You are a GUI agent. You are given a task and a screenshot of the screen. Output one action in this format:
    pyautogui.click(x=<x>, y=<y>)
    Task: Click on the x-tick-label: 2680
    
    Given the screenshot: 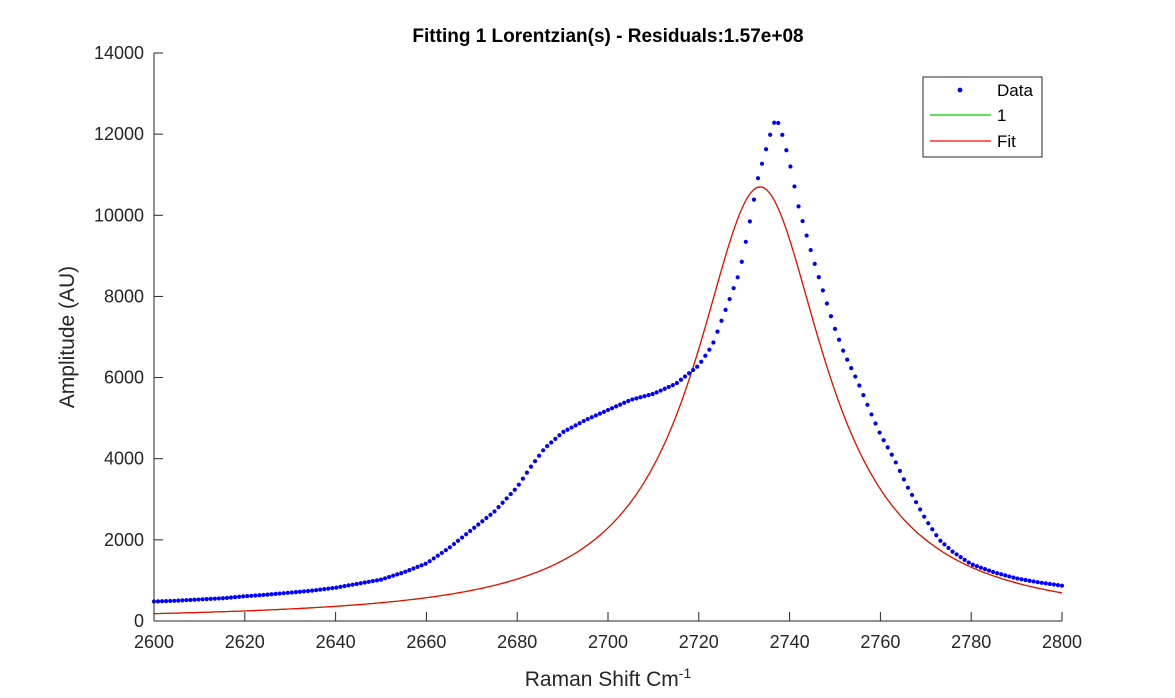 What is the action you would take?
    pyautogui.click(x=517, y=642)
    